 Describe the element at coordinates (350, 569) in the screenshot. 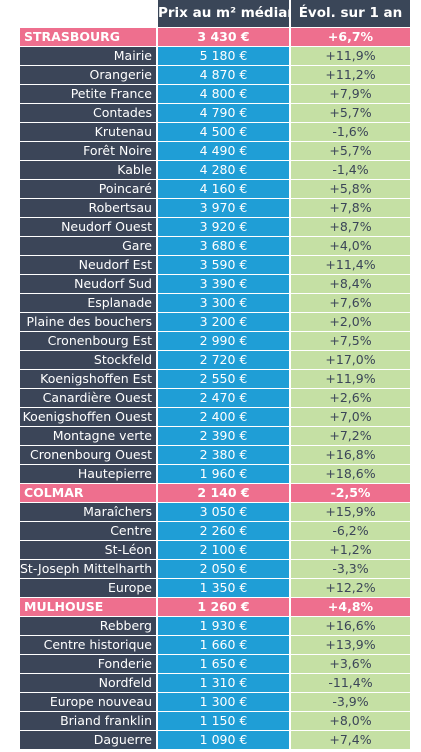

I see `yearly-evolution: -3,3%` at that location.